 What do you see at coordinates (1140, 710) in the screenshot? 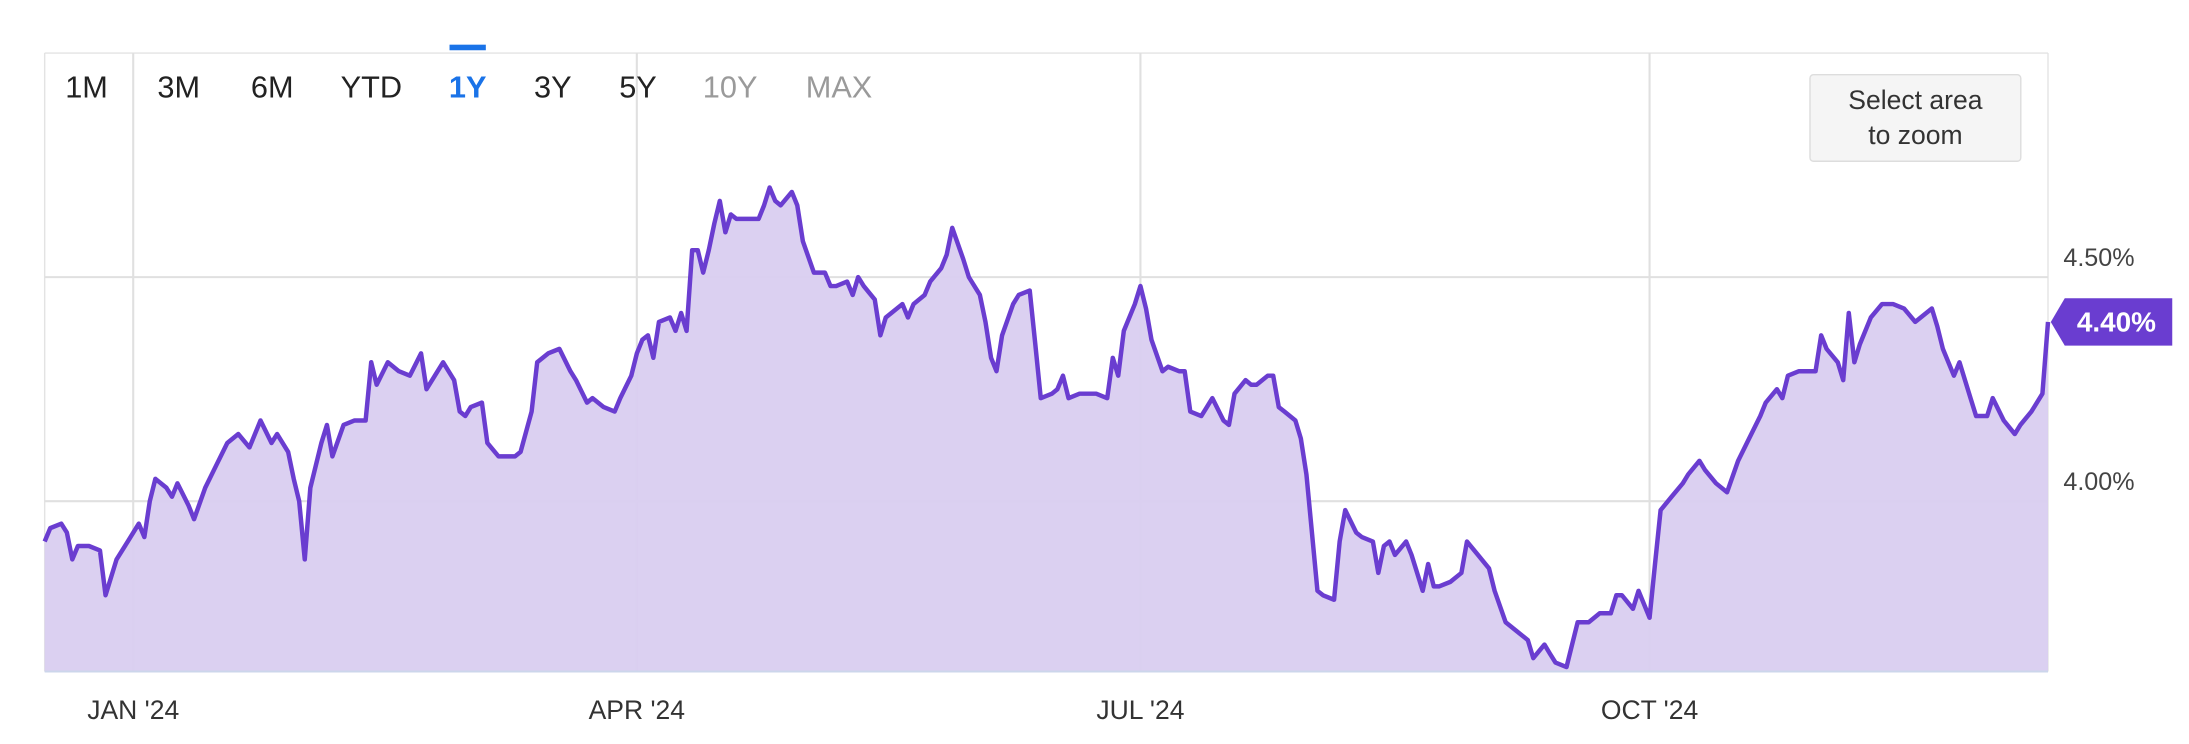
I see `x-tick-label: JUL '24` at bounding box center [1140, 710].